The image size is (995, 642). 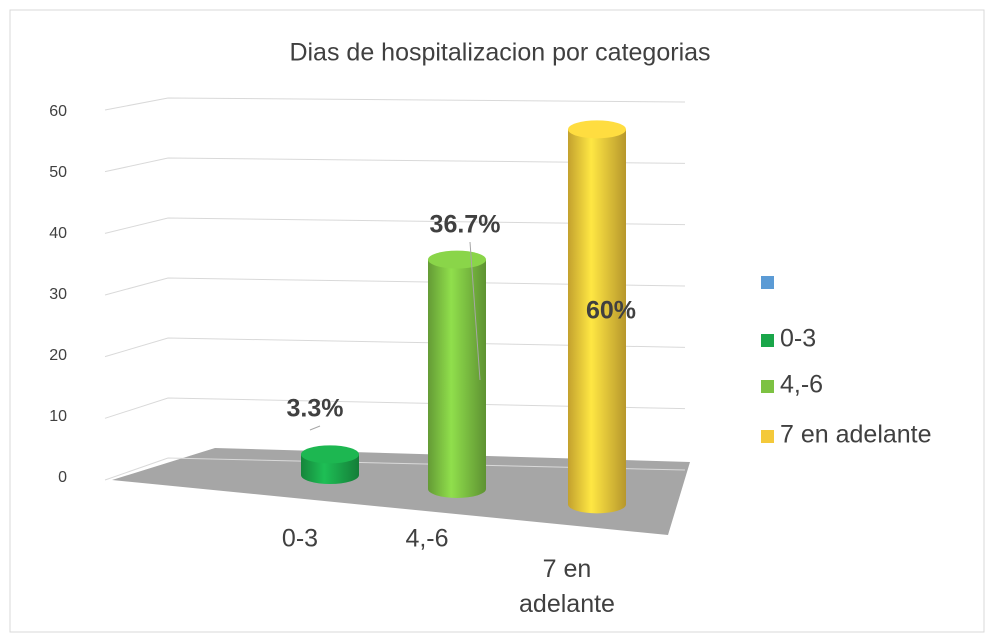 What do you see at coordinates (58, 355) in the screenshot?
I see `y-tick-label: 20` at bounding box center [58, 355].